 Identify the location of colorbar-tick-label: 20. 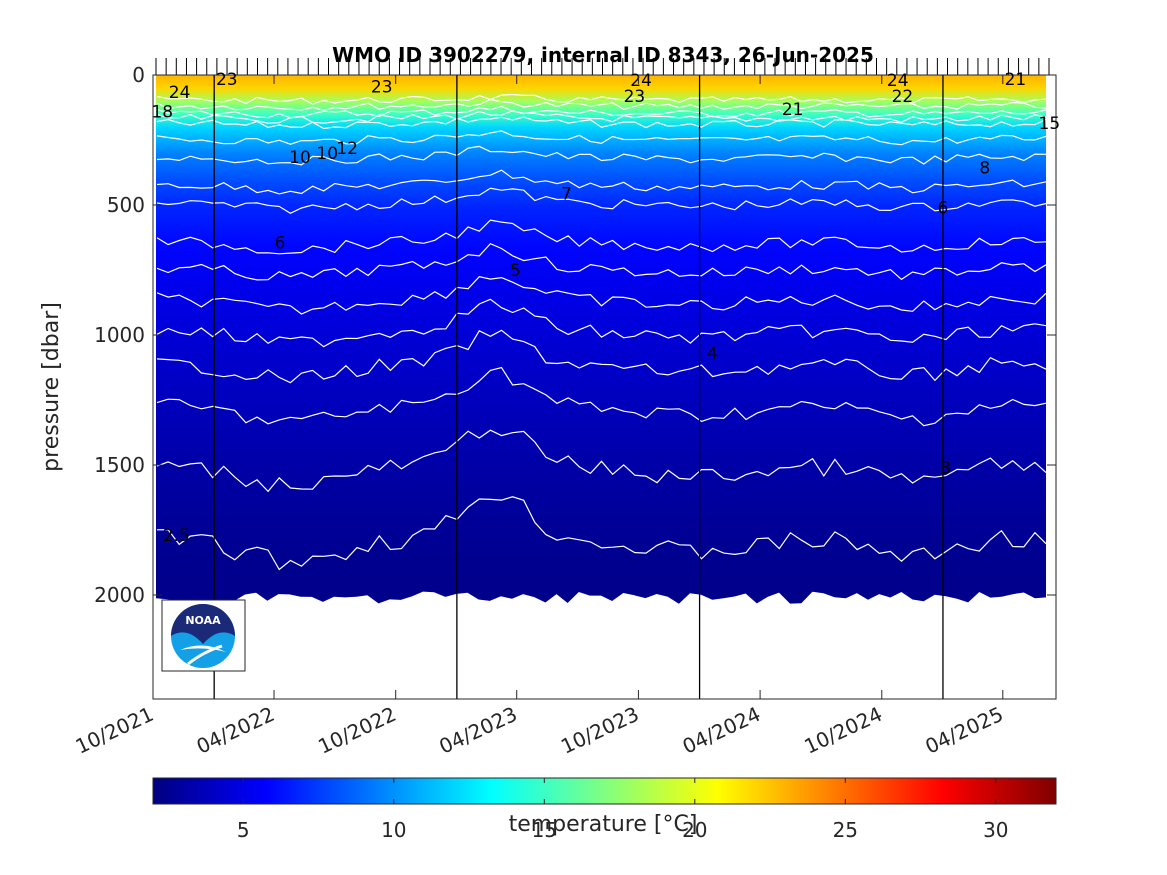
(694, 830).